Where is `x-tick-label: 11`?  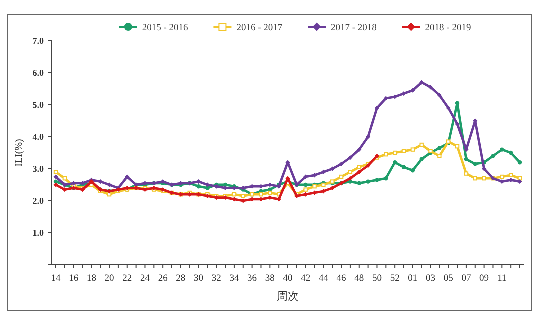 x-tick-label: 11 is located at coordinates (502, 279).